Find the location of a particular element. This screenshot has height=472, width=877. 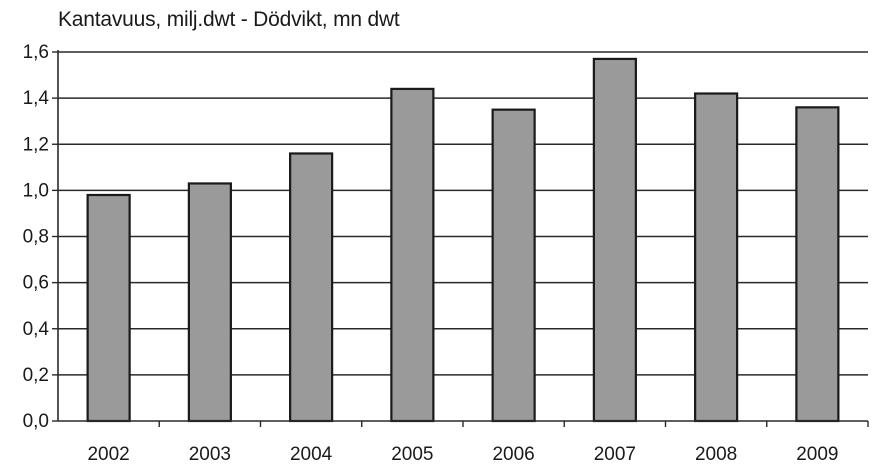

x-tick-label: 2003 is located at coordinates (210, 454).